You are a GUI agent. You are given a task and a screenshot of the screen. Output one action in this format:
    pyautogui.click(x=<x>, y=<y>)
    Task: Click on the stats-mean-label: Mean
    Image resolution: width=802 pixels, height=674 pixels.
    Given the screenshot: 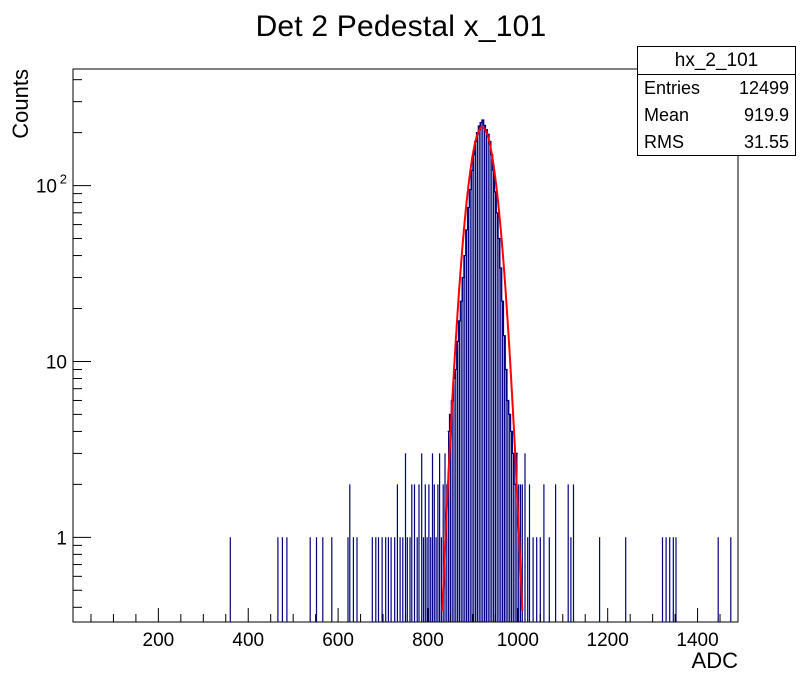 What is the action you would take?
    pyautogui.click(x=667, y=115)
    